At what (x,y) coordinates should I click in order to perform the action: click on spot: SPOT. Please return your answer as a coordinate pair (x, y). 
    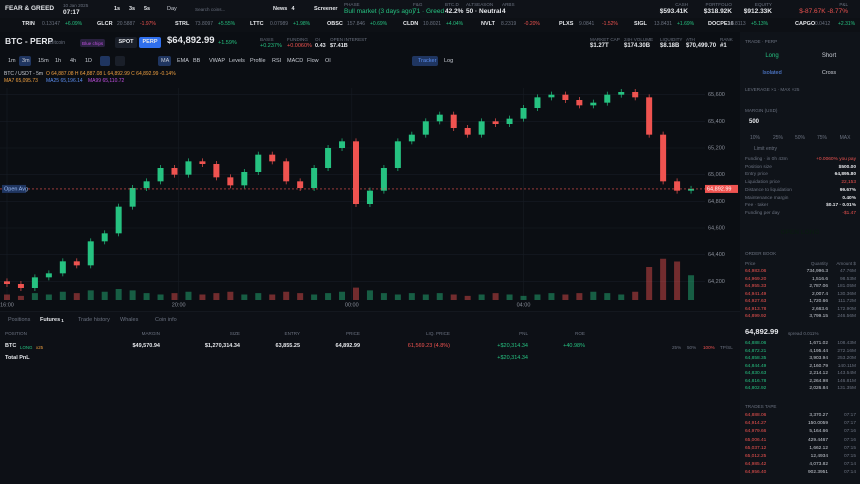
    Looking at the image, I should click on (126, 42).